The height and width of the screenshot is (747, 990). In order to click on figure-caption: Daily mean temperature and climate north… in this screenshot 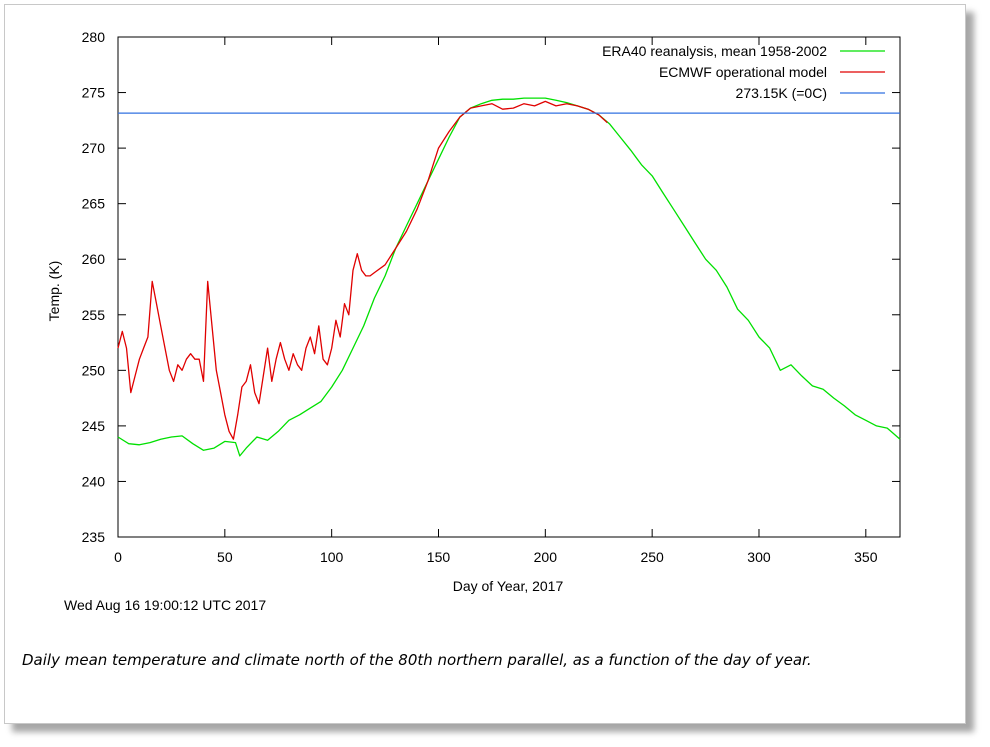, I will do `click(417, 660)`.